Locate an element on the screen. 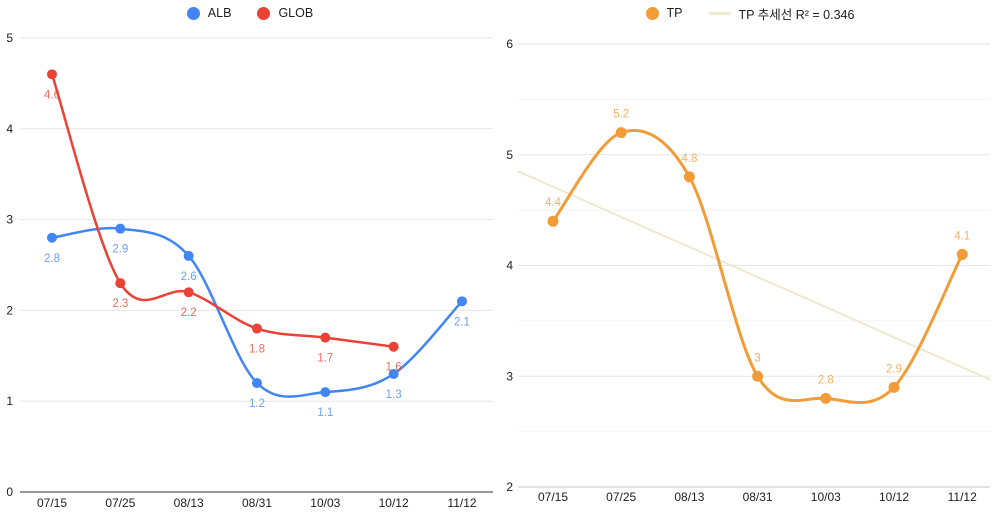 The image size is (1000, 521). data-label-glob: 2.2 is located at coordinates (189, 313).